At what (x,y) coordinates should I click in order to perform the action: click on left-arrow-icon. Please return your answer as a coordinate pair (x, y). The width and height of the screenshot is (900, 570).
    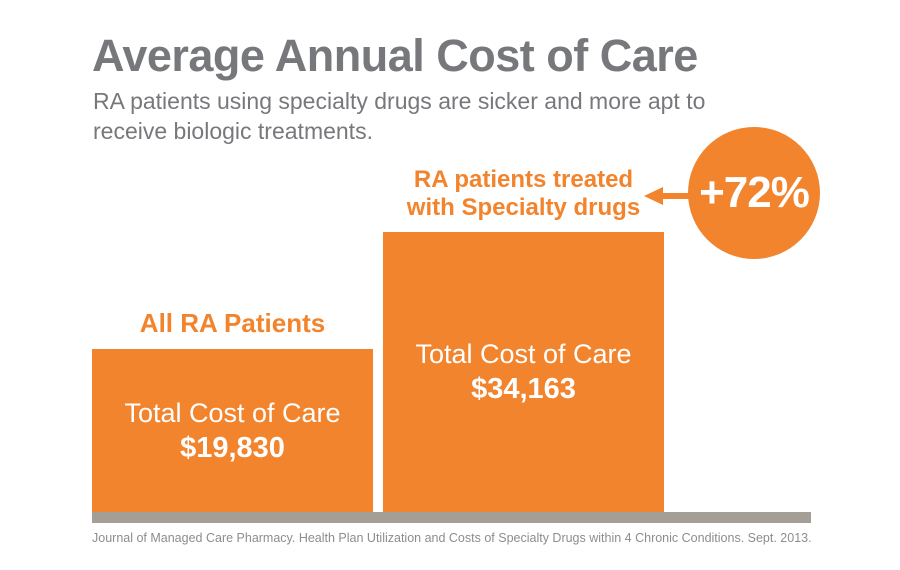
    Looking at the image, I should click on (653, 196).